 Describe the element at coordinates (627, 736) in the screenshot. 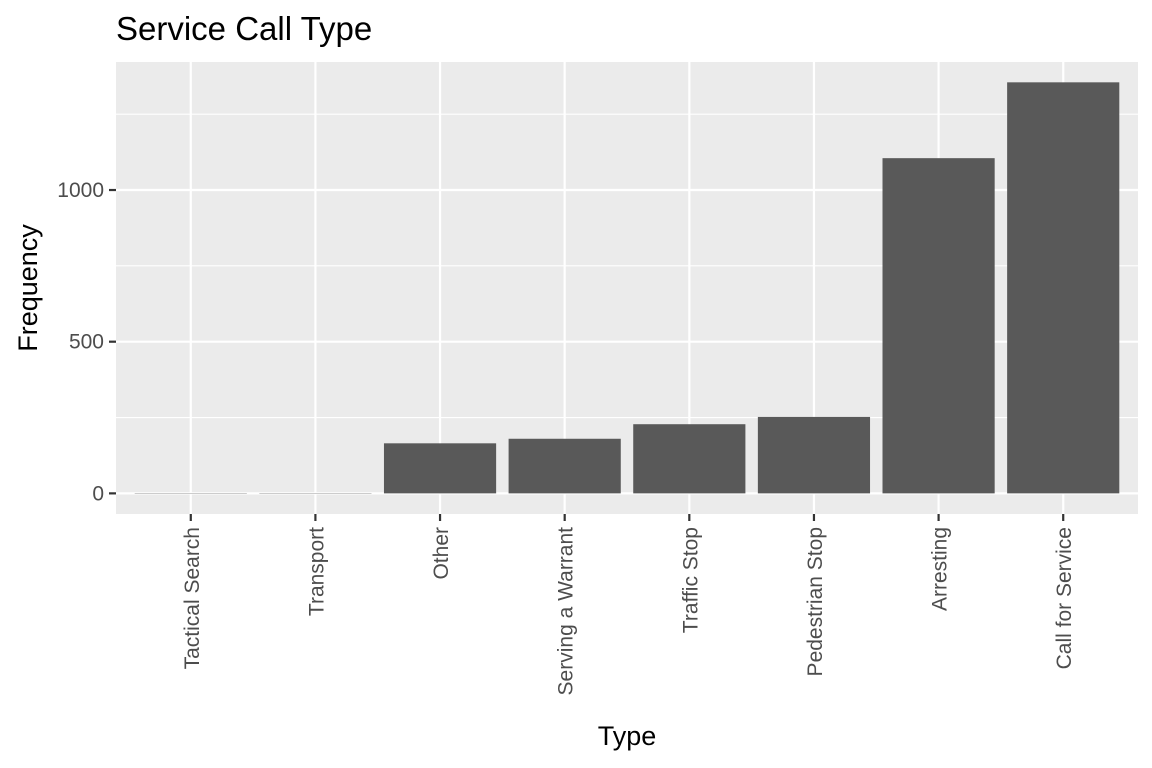

I see `x-axis-title: Type` at that location.